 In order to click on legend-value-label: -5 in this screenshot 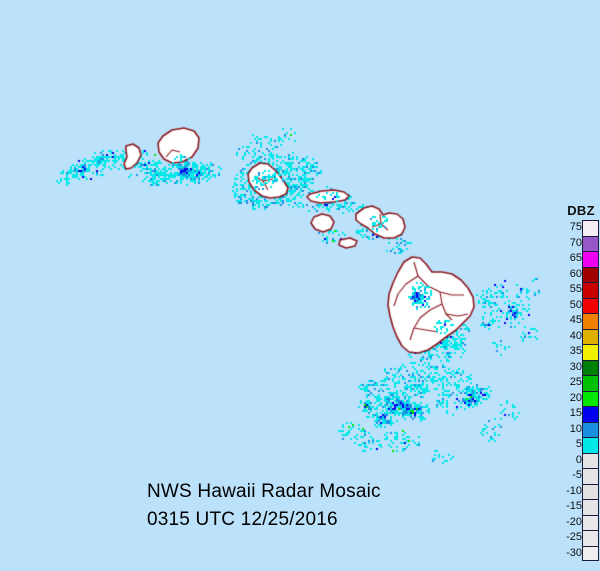, I will do `click(577, 475)`.